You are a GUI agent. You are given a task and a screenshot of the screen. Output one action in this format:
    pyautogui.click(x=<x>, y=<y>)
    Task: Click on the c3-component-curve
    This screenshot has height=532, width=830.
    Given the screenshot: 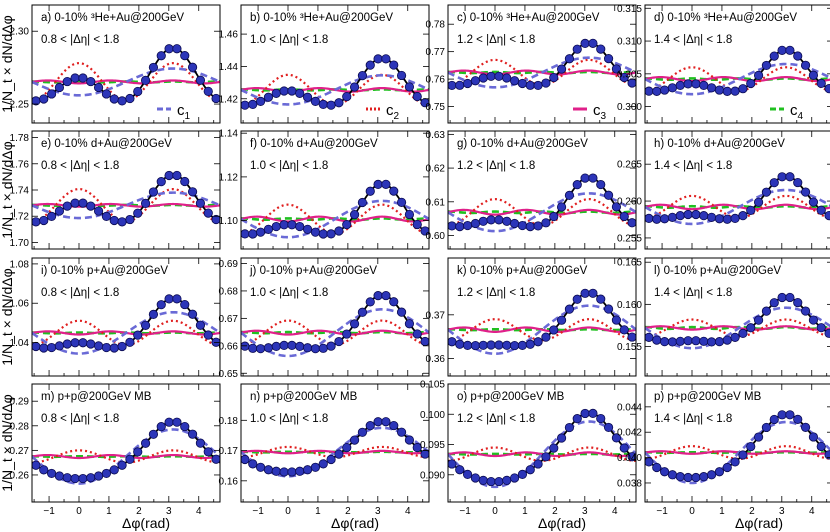 What is the action you would take?
    pyautogui.click(x=335, y=332)
    